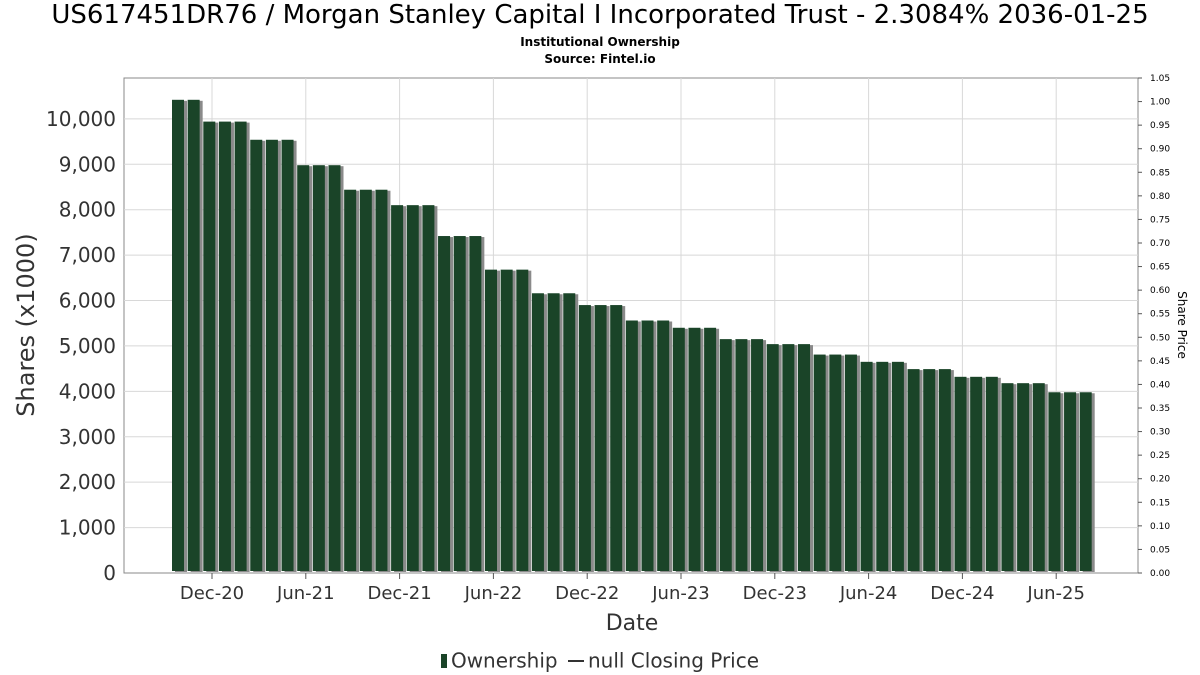  Describe the element at coordinates (493, 593) in the screenshot. I see `x-tick-label: Jun-22` at that location.